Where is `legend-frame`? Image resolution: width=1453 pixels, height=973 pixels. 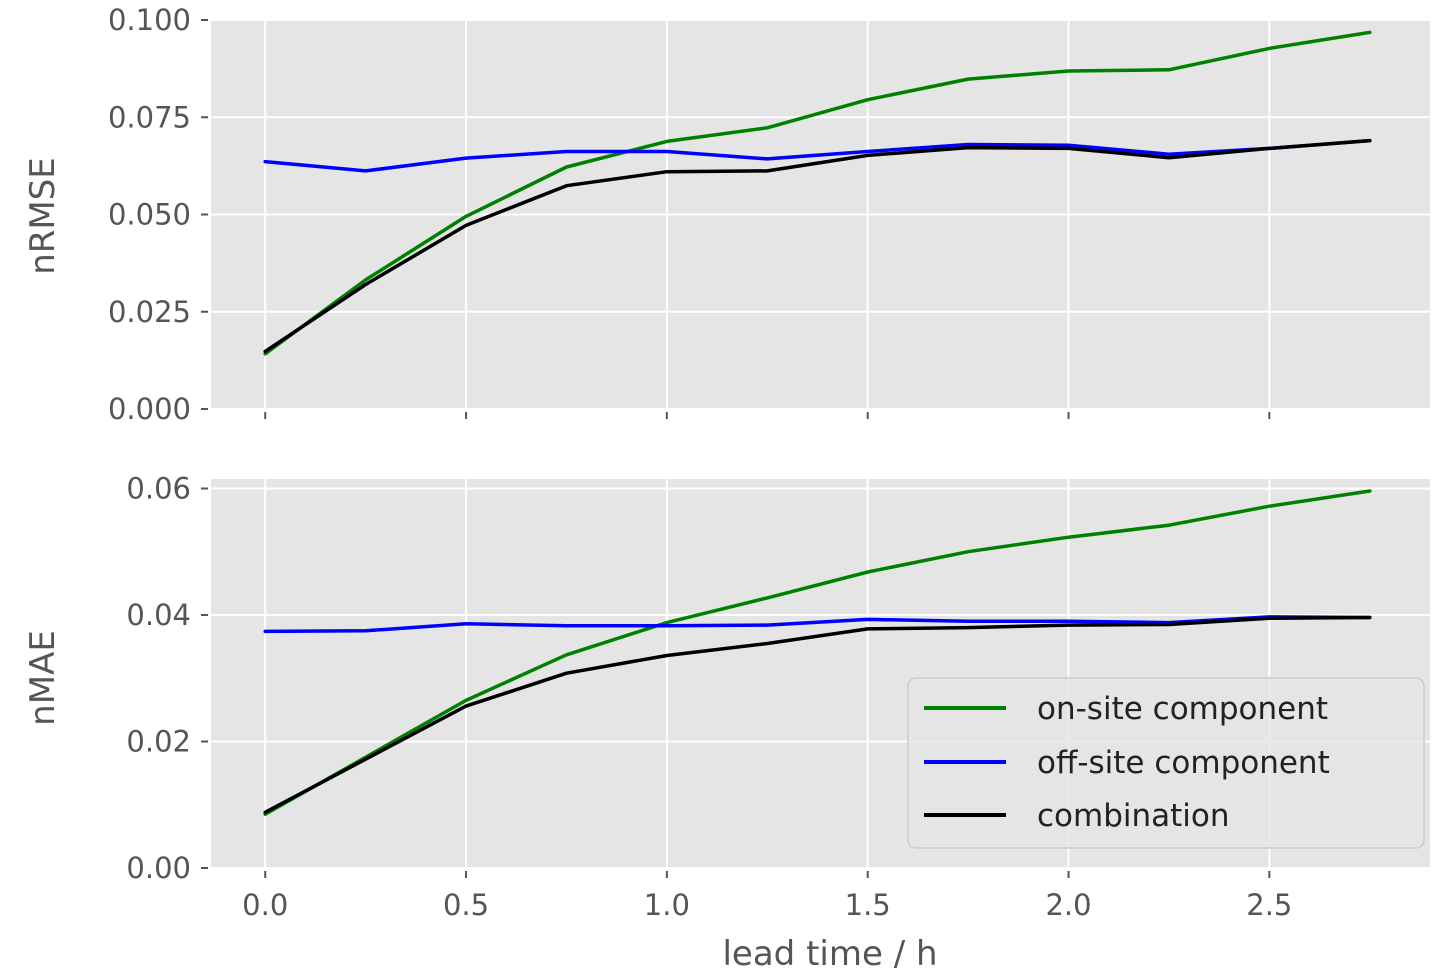 legend-frame is located at coordinates (1166, 763).